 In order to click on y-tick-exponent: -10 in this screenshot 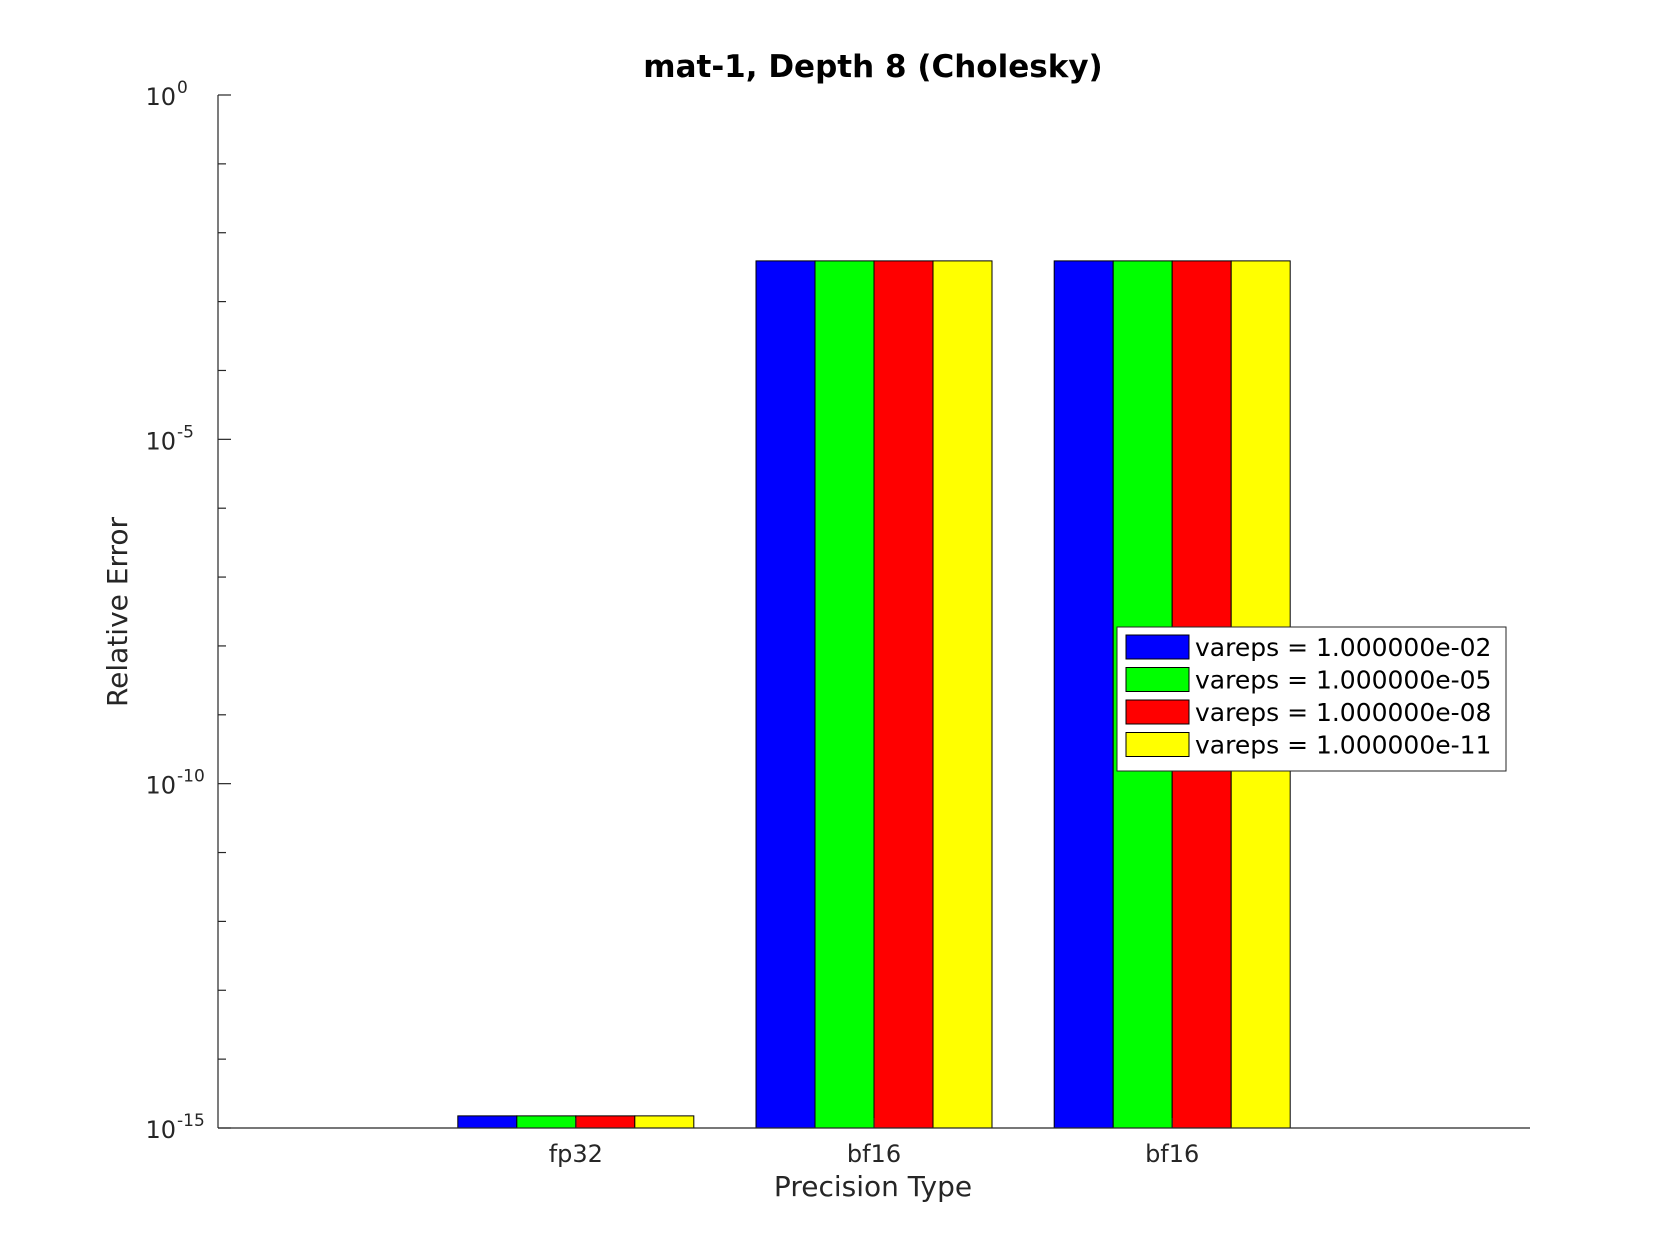, I will do `click(191, 777)`.